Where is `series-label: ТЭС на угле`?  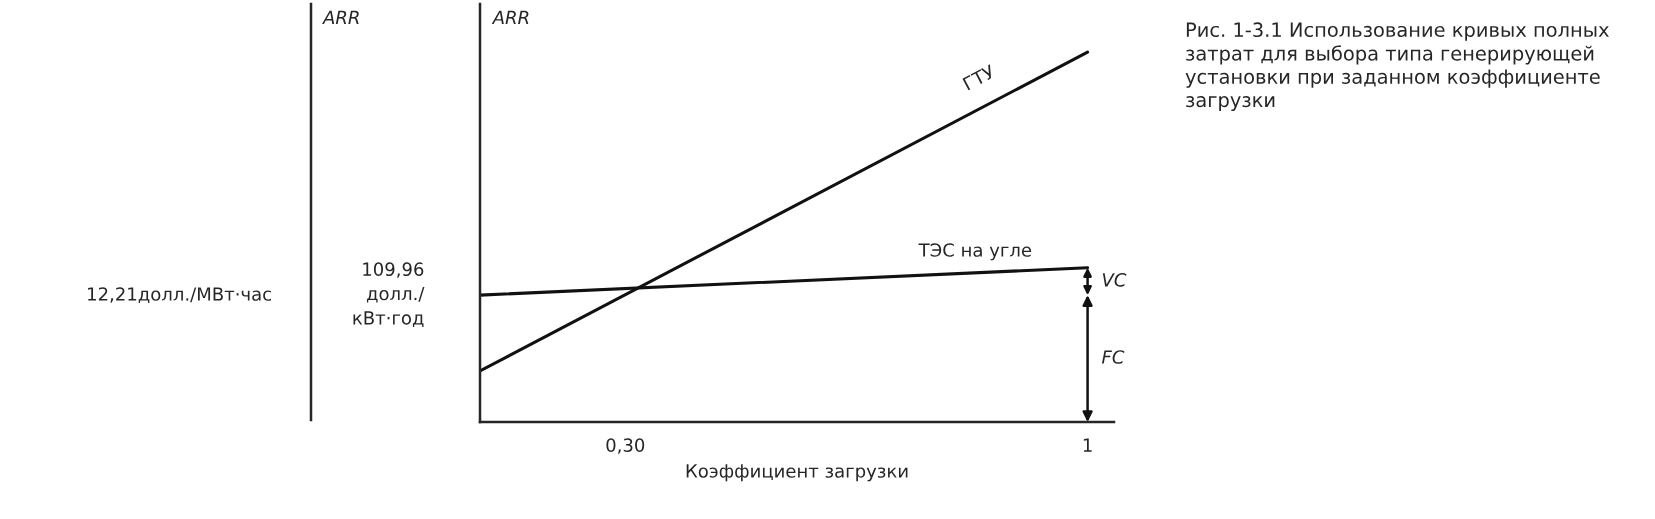 series-label: ТЭС на угле is located at coordinates (975, 252).